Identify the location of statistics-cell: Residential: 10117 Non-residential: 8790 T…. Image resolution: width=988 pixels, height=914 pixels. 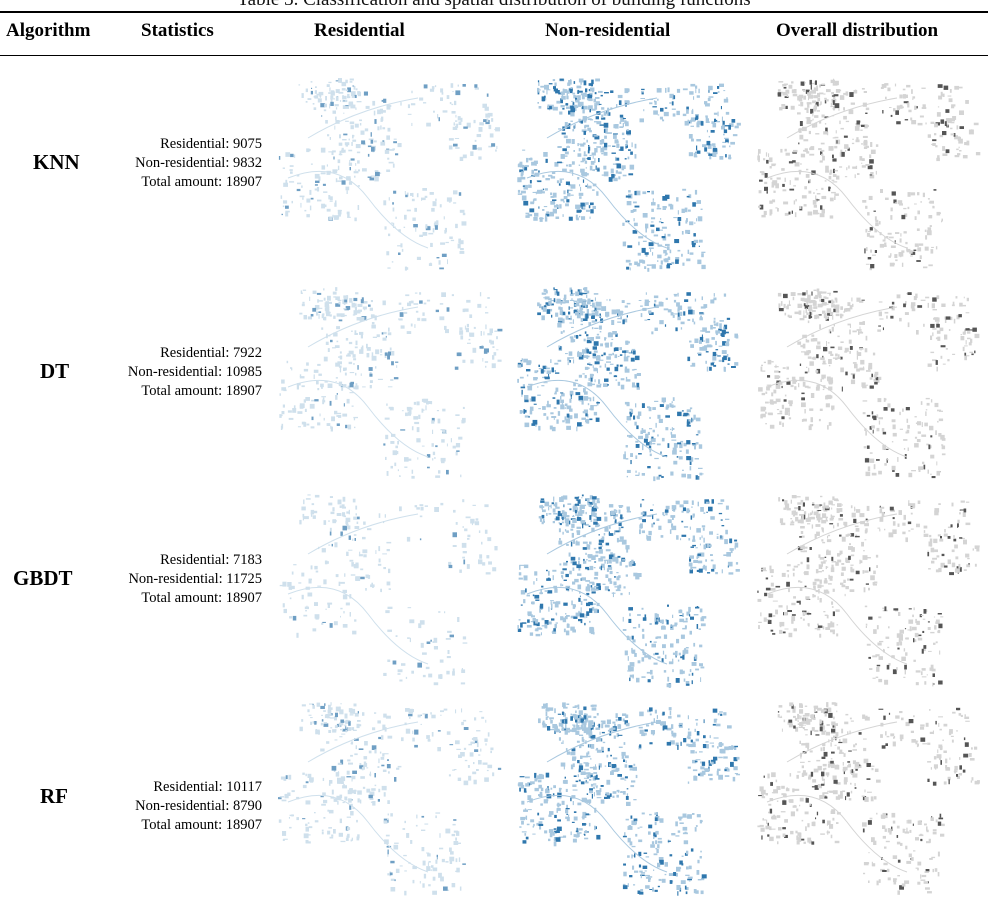
(198, 806).